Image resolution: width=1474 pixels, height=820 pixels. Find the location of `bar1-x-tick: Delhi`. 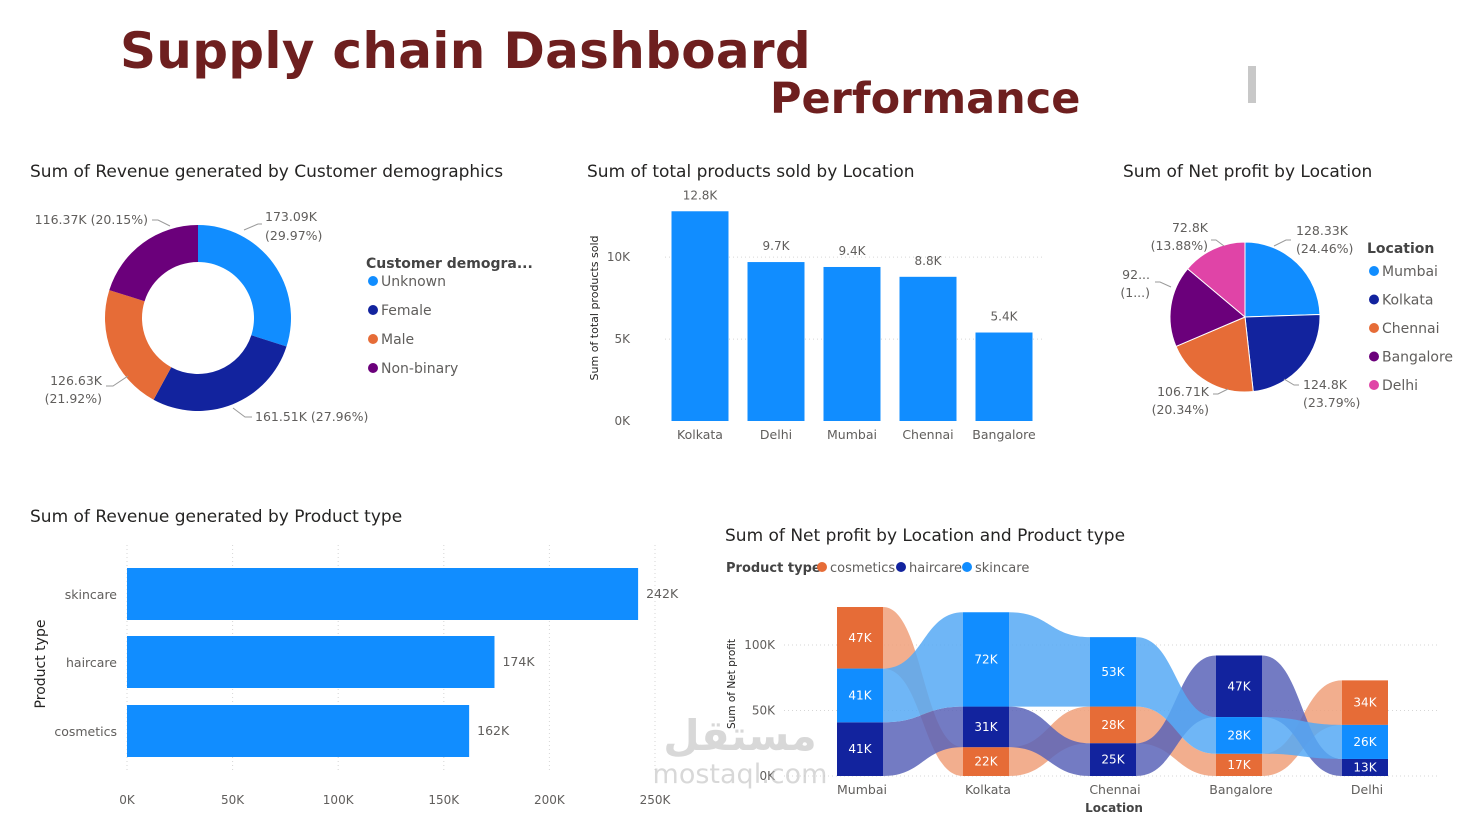

bar1-x-tick: Delhi is located at coordinates (776, 434).